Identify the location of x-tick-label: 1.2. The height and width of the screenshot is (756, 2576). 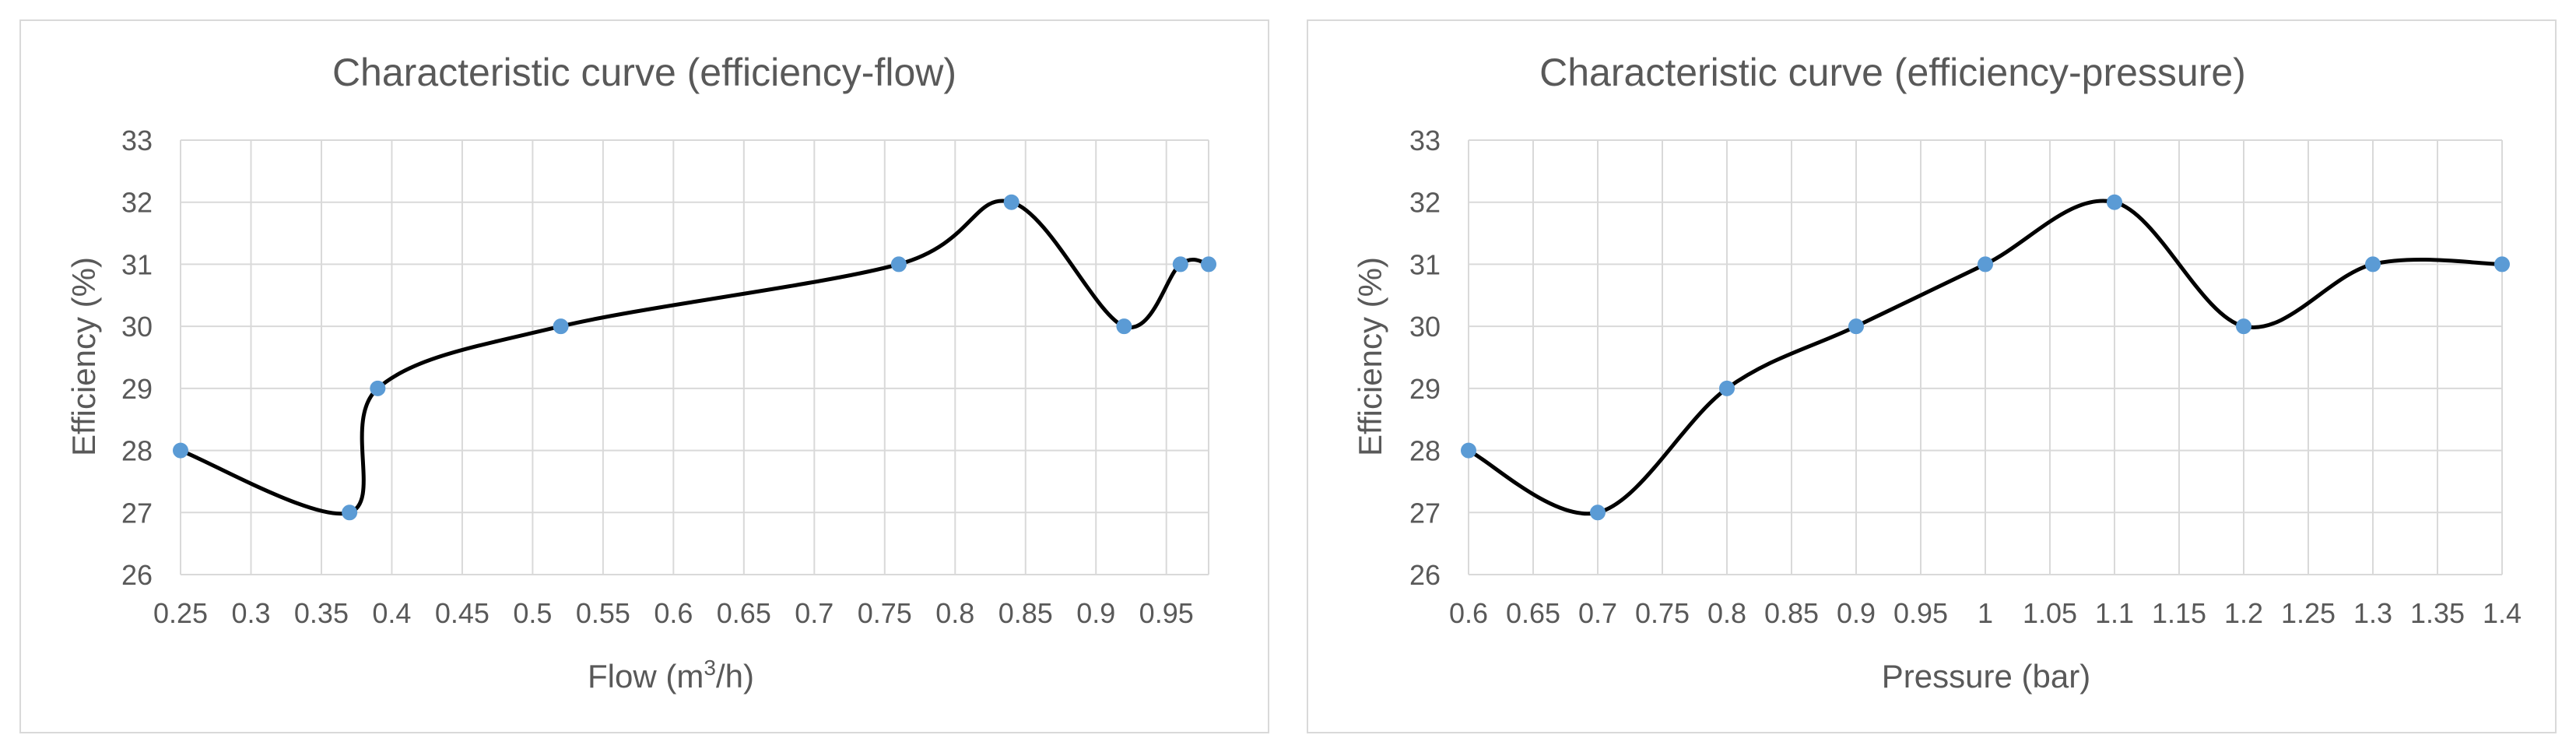
(2244, 613).